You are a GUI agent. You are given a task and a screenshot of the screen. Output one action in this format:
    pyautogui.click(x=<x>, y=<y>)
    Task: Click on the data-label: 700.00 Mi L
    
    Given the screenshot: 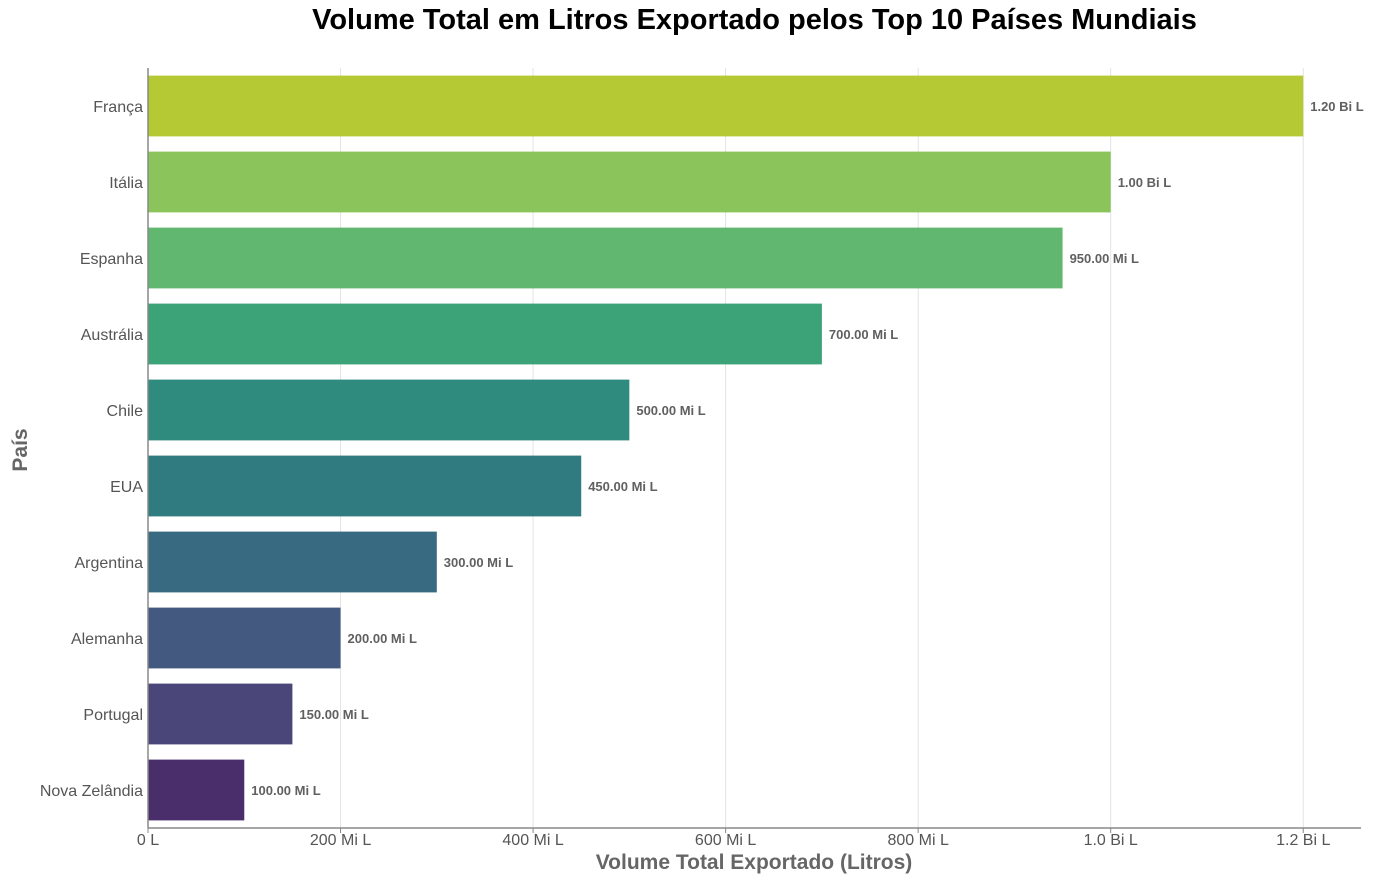 What is the action you would take?
    pyautogui.click(x=863, y=334)
    